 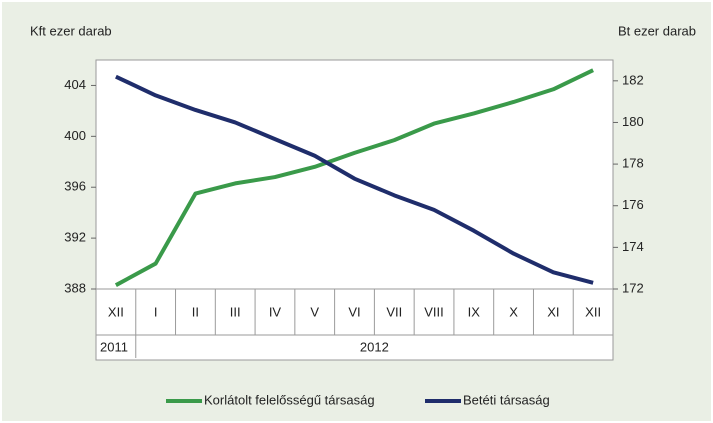 I want to click on y-tick-label: 392, so click(x=75, y=237).